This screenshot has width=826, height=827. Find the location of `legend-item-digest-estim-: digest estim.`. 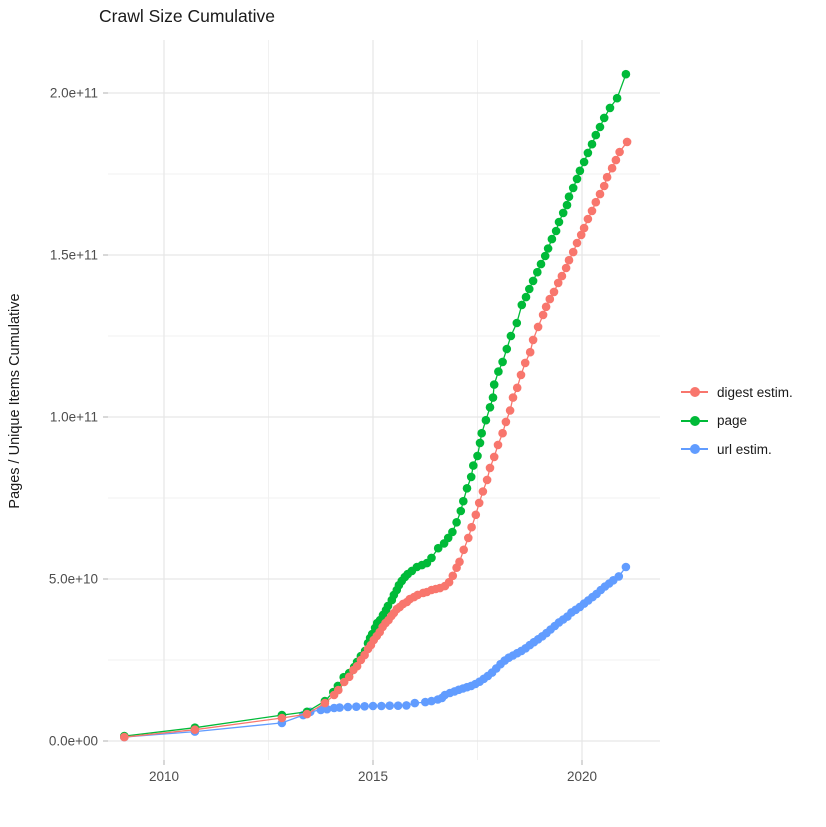

legend-item-digest-estim-: digest estim. is located at coordinates (737, 392).